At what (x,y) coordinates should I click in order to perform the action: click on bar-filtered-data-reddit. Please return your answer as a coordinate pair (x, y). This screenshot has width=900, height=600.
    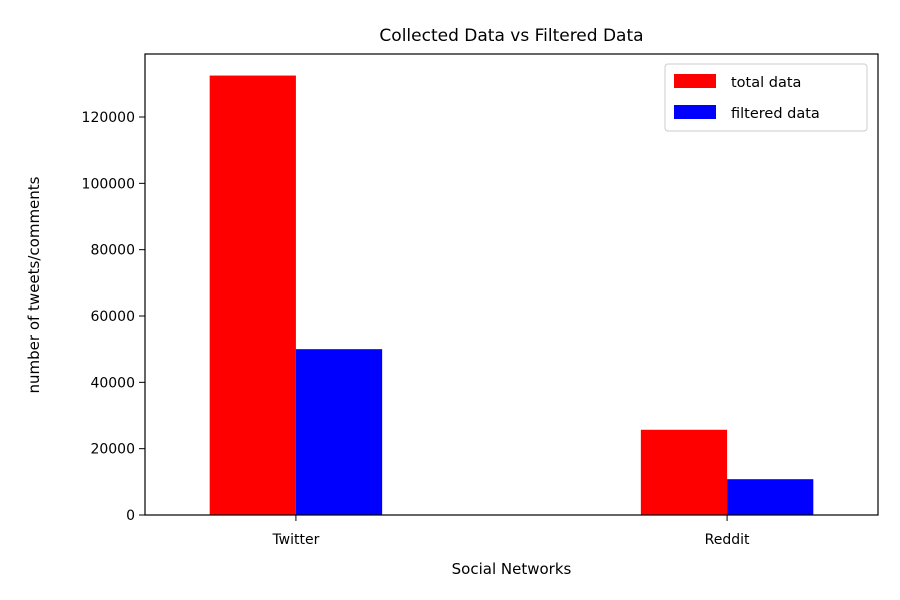
    Looking at the image, I should click on (770, 497).